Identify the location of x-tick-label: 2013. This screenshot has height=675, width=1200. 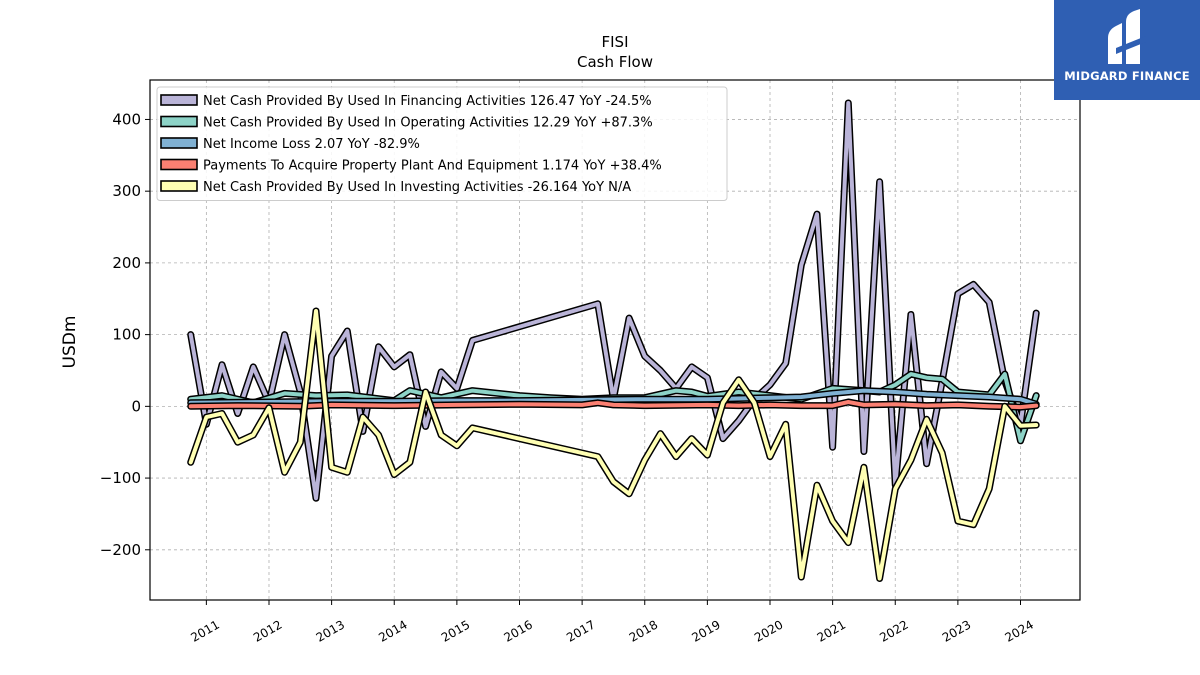
(330, 630).